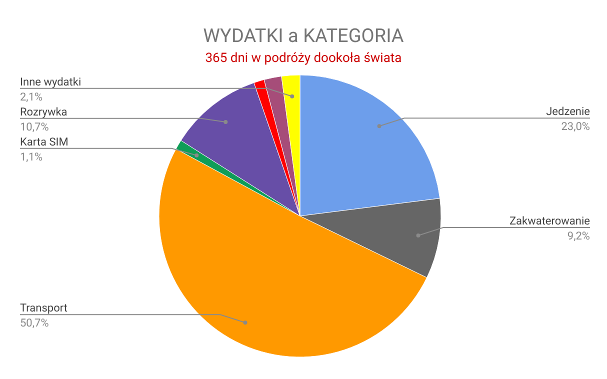  What do you see at coordinates (303, 58) in the screenshot?
I see `chart-subtitle: 365 dni w podróży dookoła świata` at bounding box center [303, 58].